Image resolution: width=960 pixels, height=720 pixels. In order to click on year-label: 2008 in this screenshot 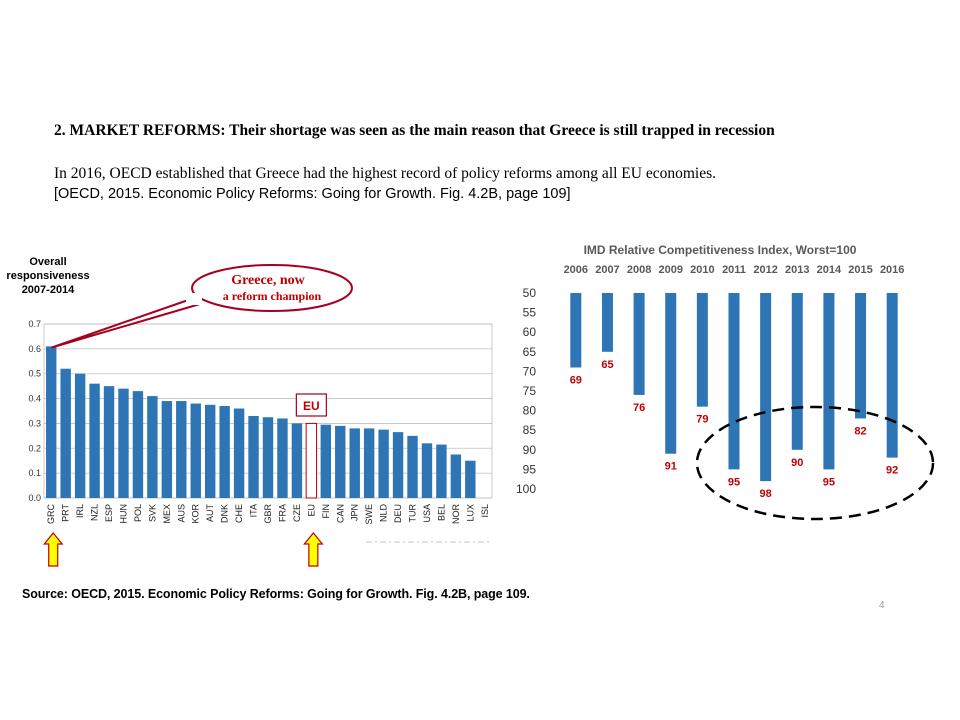, I will do `click(639, 270)`.